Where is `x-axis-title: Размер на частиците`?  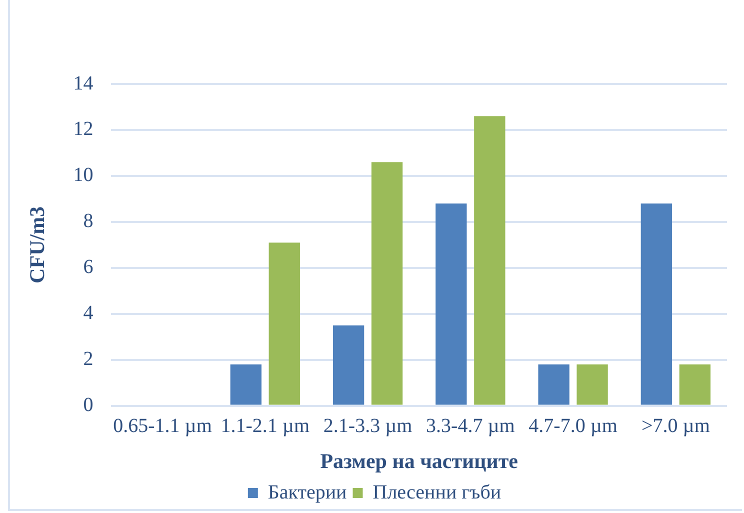 x-axis-title: Размер на частиците is located at coordinates (419, 460).